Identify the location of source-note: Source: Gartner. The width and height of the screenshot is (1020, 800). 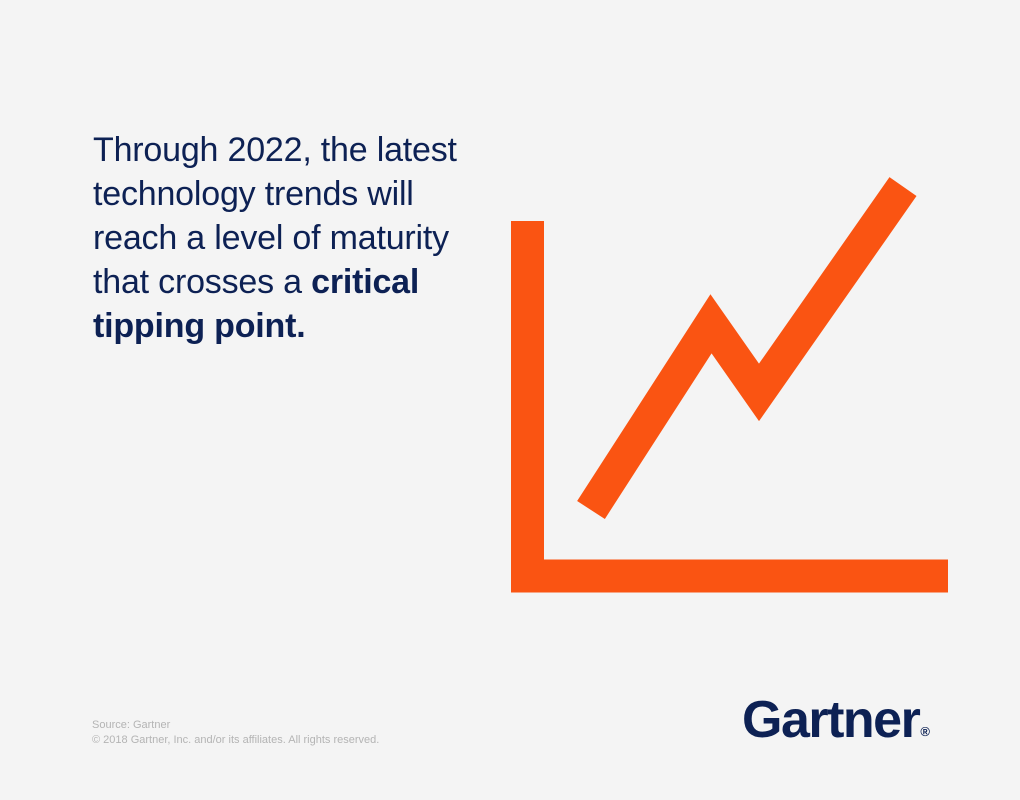
(131, 725).